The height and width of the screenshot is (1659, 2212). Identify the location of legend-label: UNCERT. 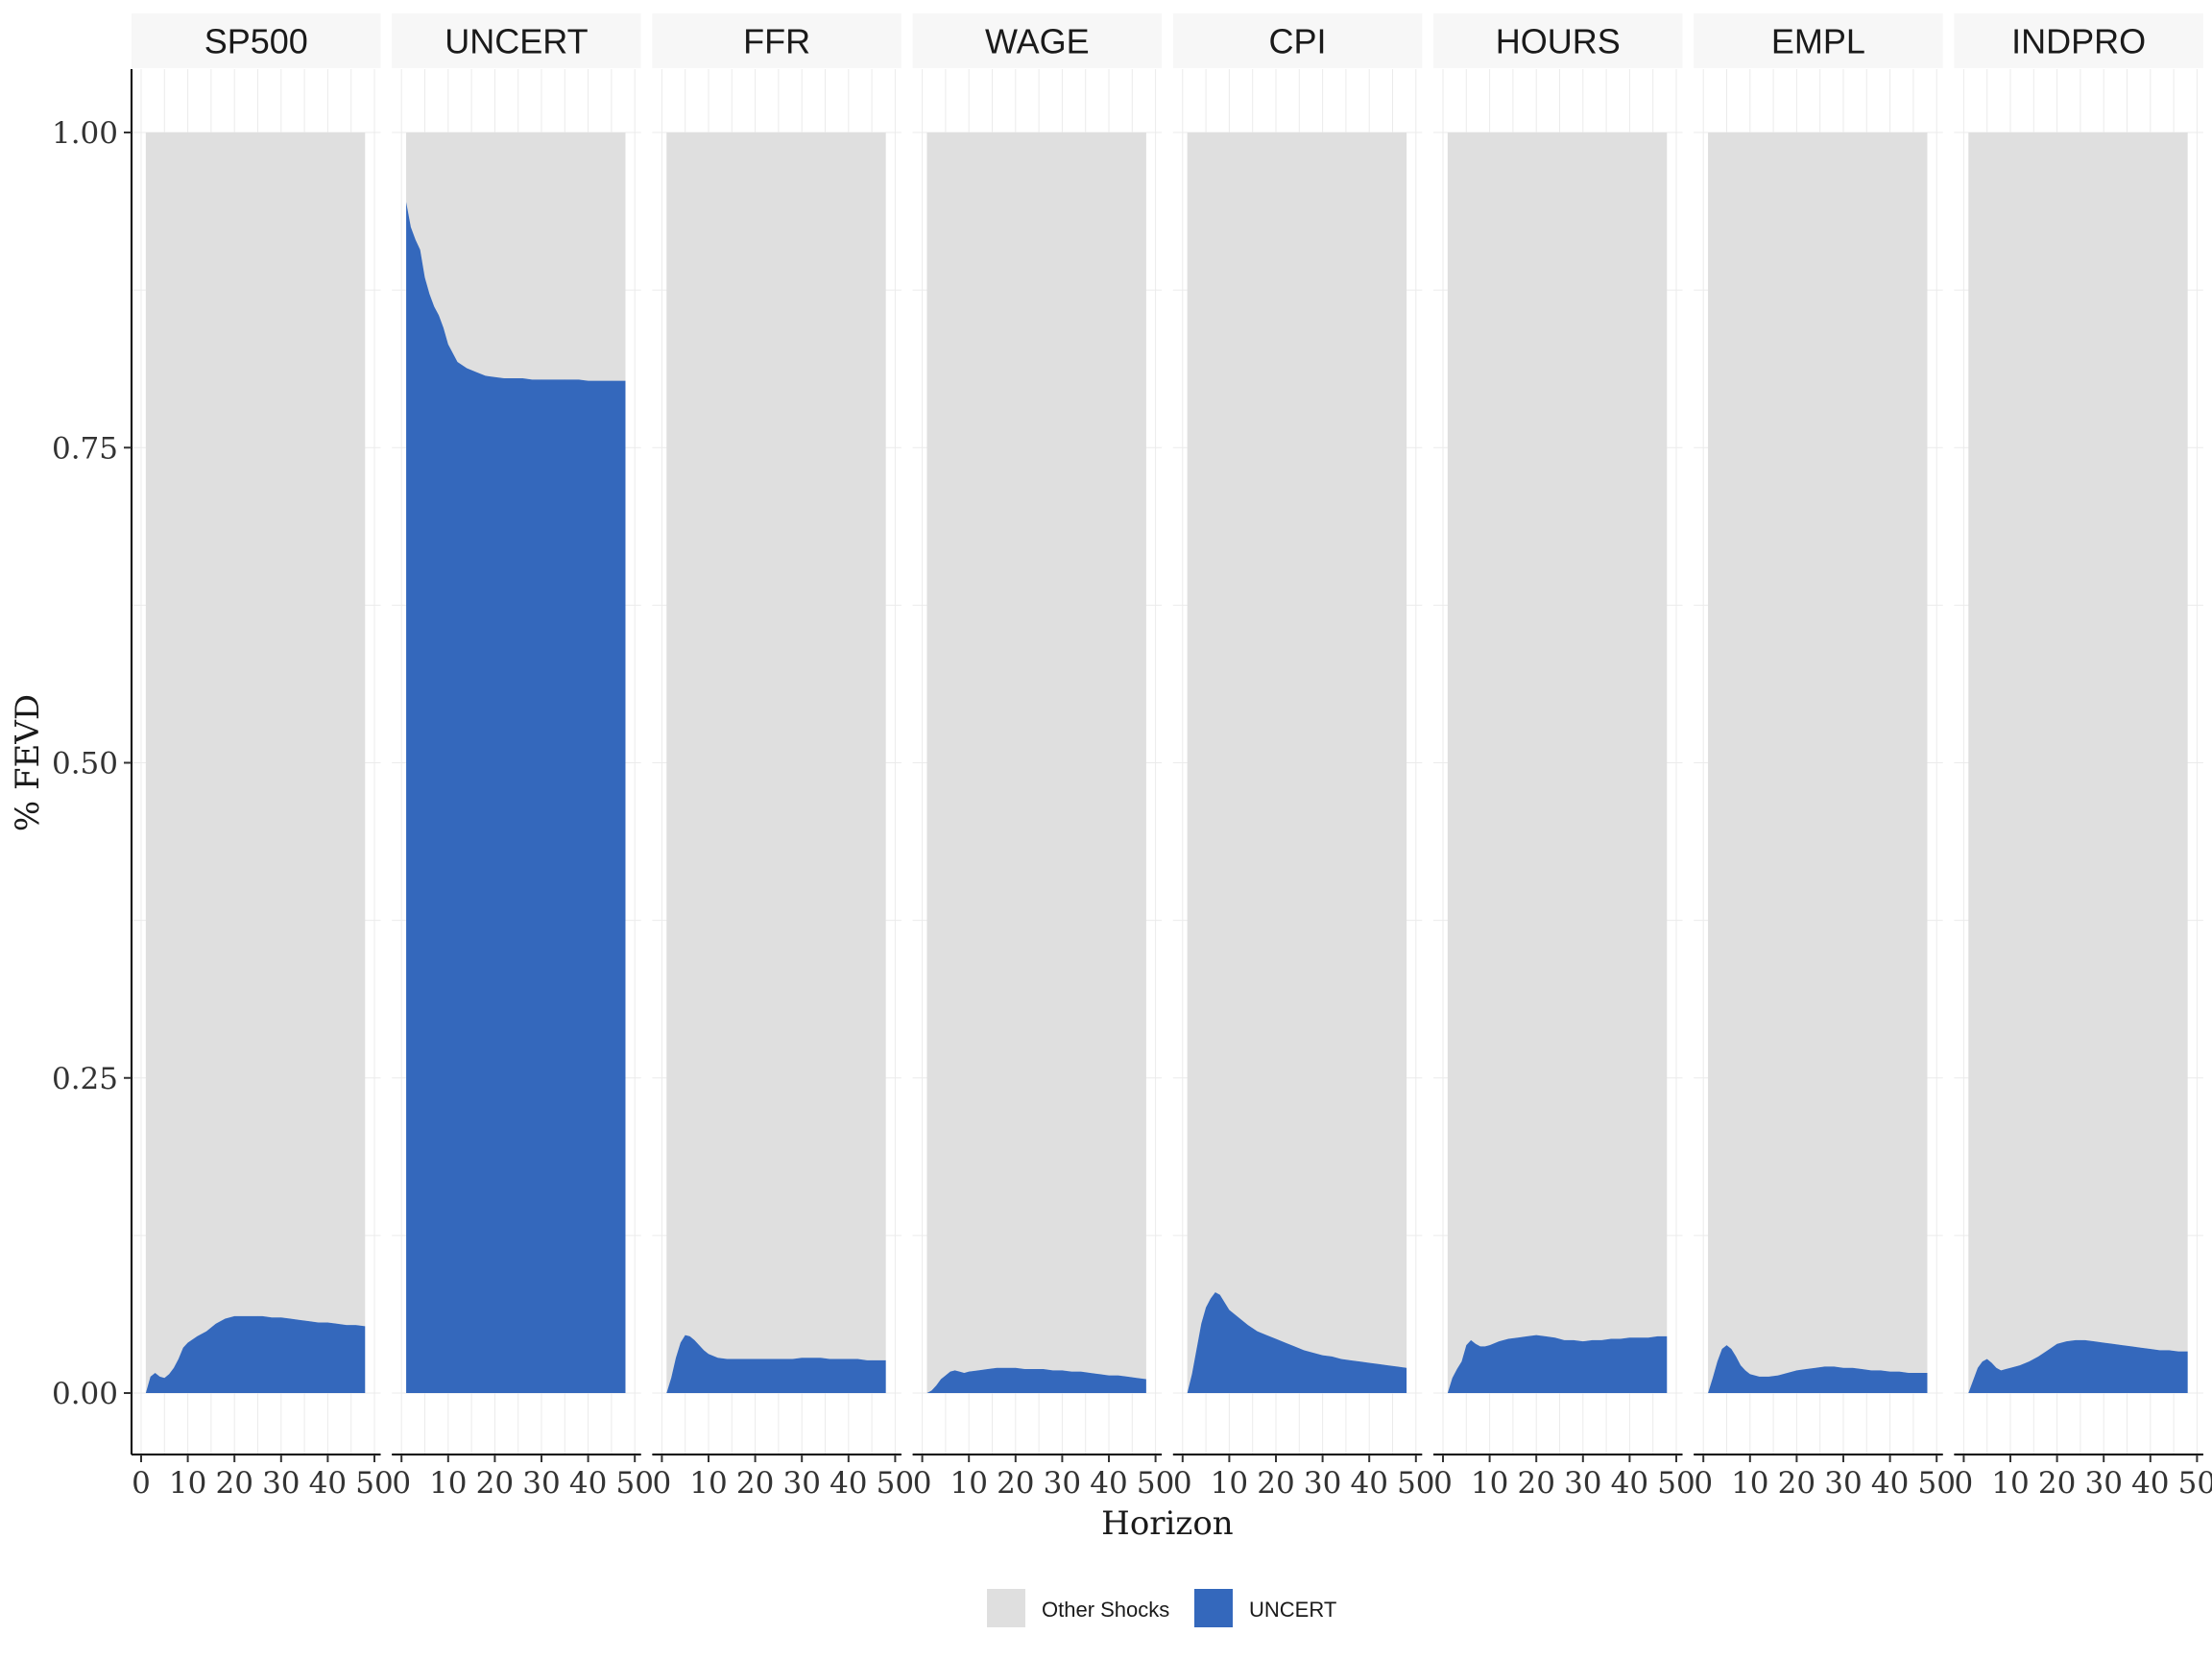
(1292, 1610).